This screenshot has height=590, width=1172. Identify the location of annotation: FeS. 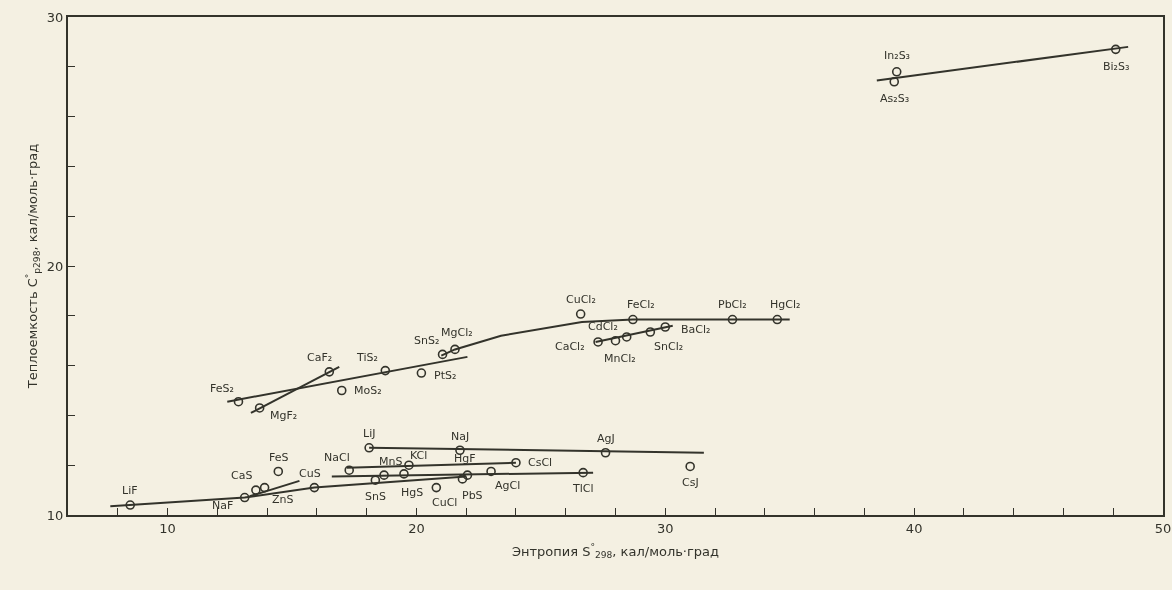
(279, 457).